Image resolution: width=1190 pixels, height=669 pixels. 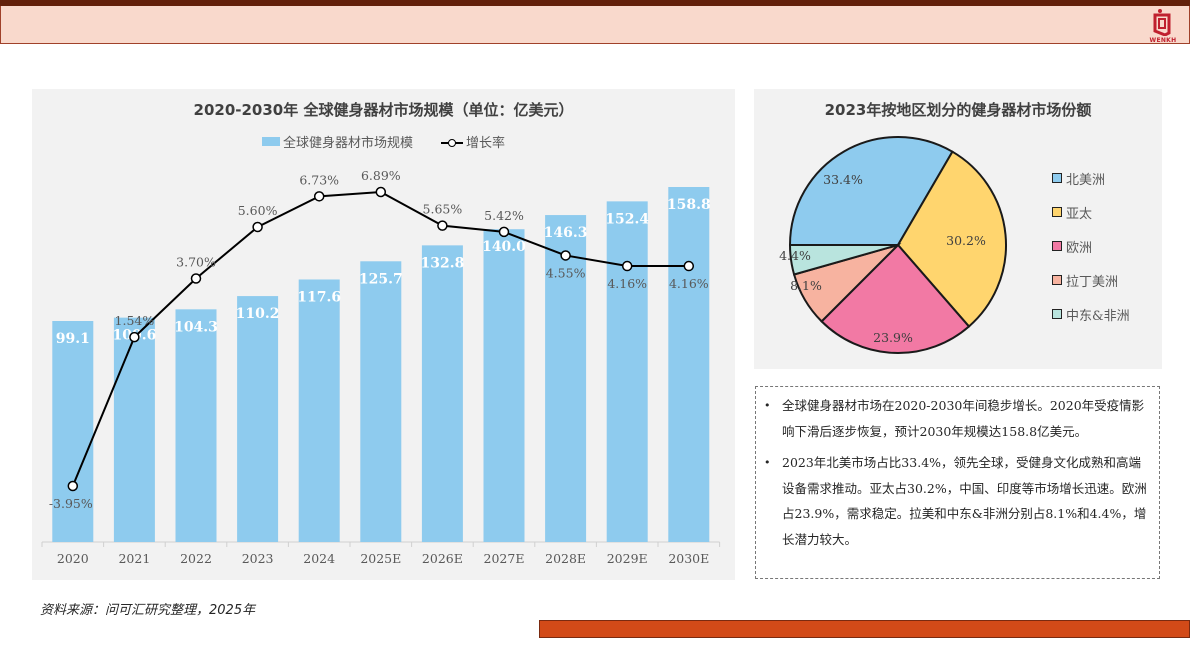 What do you see at coordinates (795, 255) in the screenshot?
I see `pie-slice-label: 4.4%` at bounding box center [795, 255].